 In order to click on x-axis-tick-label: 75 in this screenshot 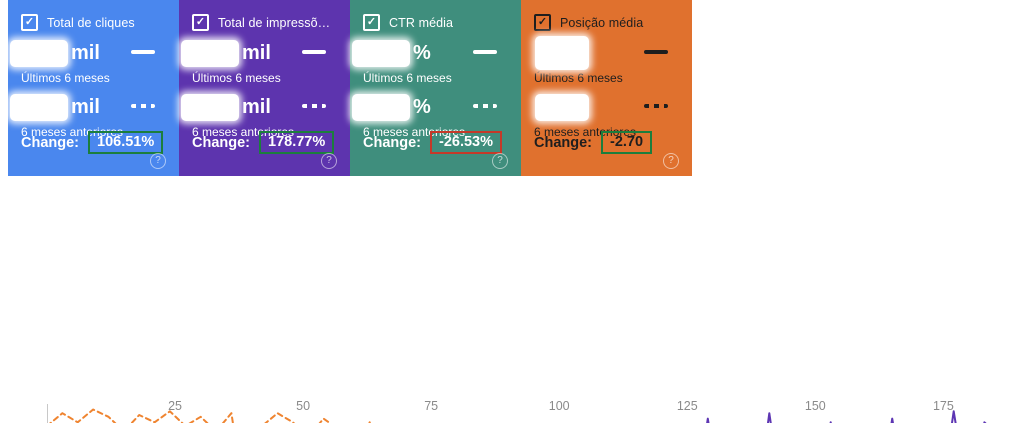, I will do `click(431, 406)`.